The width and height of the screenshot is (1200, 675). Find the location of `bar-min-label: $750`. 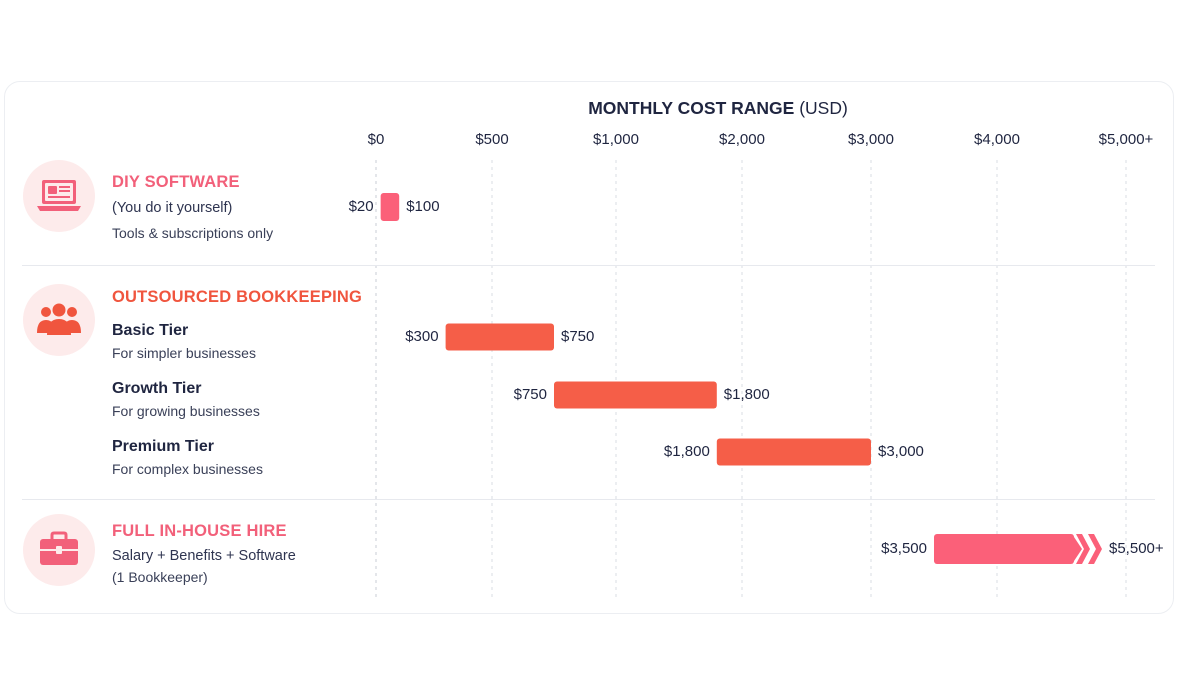

bar-min-label: $750 is located at coordinates (530, 394).